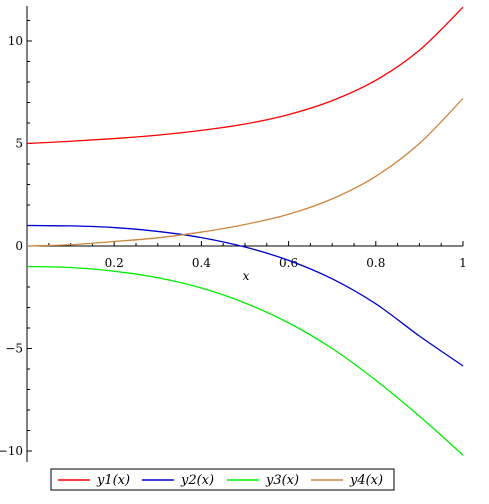 Image resolution: width=489 pixels, height=504 pixels. What do you see at coordinates (201, 263) in the screenshot?
I see `x-tick-label: 0.4` at bounding box center [201, 263].